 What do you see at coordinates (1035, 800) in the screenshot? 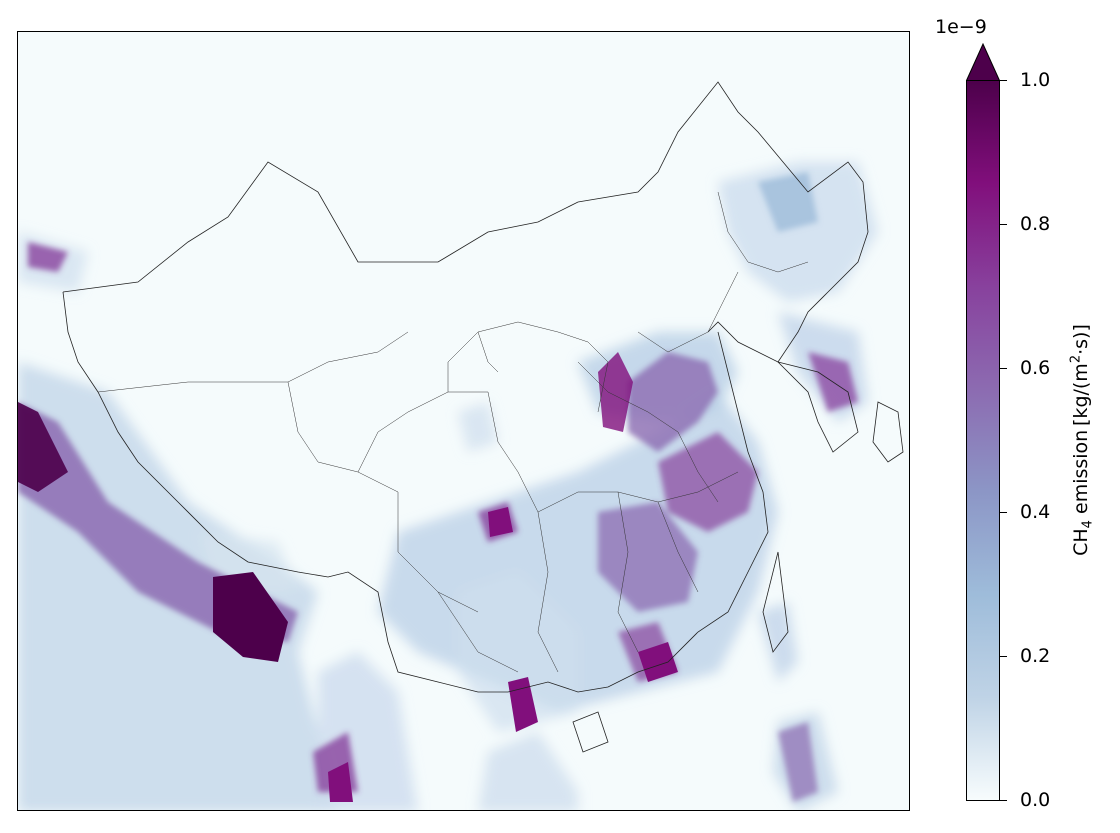
I see `colorbar-tick-label: 0.0` at bounding box center [1035, 800].